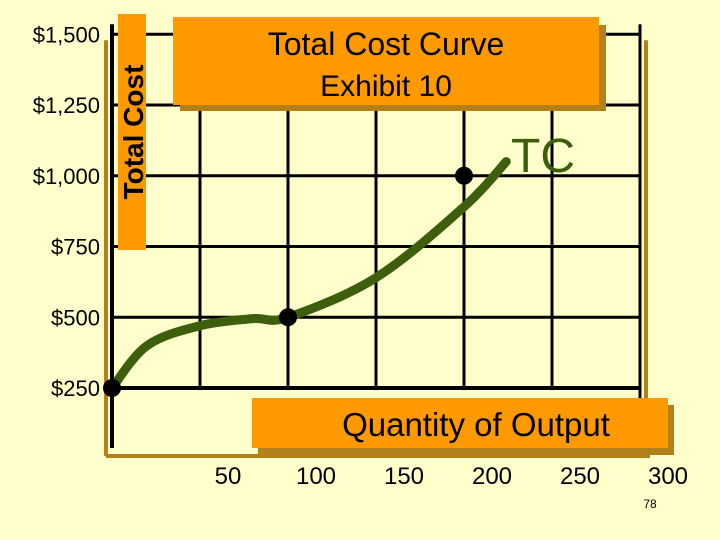 The width and height of the screenshot is (720, 540). What do you see at coordinates (75, 317) in the screenshot?
I see `y-tick-label: $500` at bounding box center [75, 317].